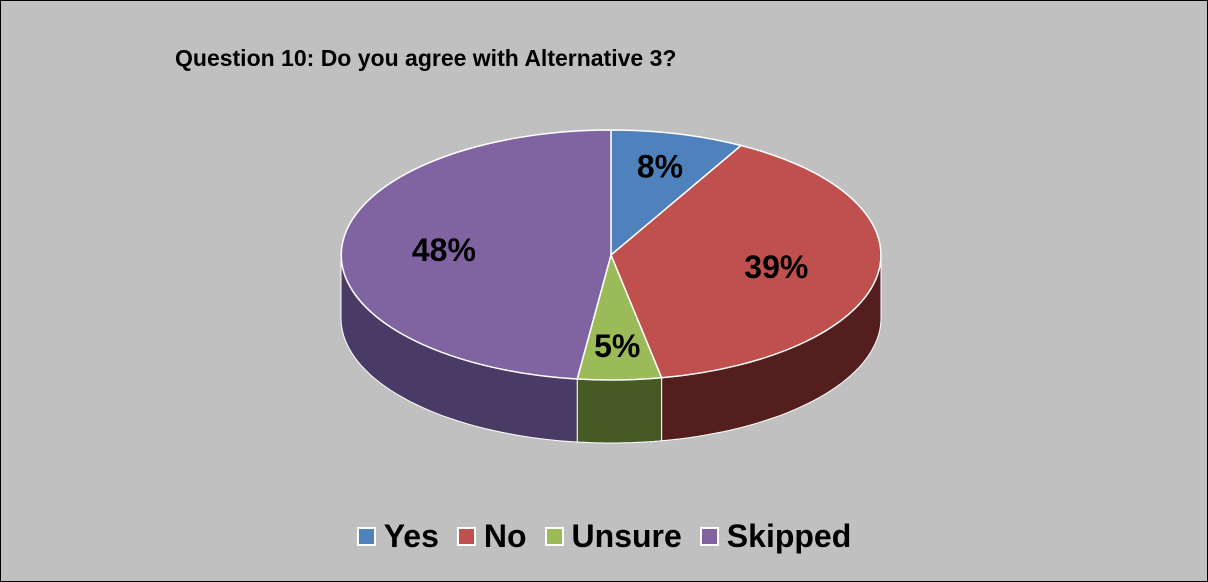  I want to click on data-label-no: 39%, so click(776, 267).